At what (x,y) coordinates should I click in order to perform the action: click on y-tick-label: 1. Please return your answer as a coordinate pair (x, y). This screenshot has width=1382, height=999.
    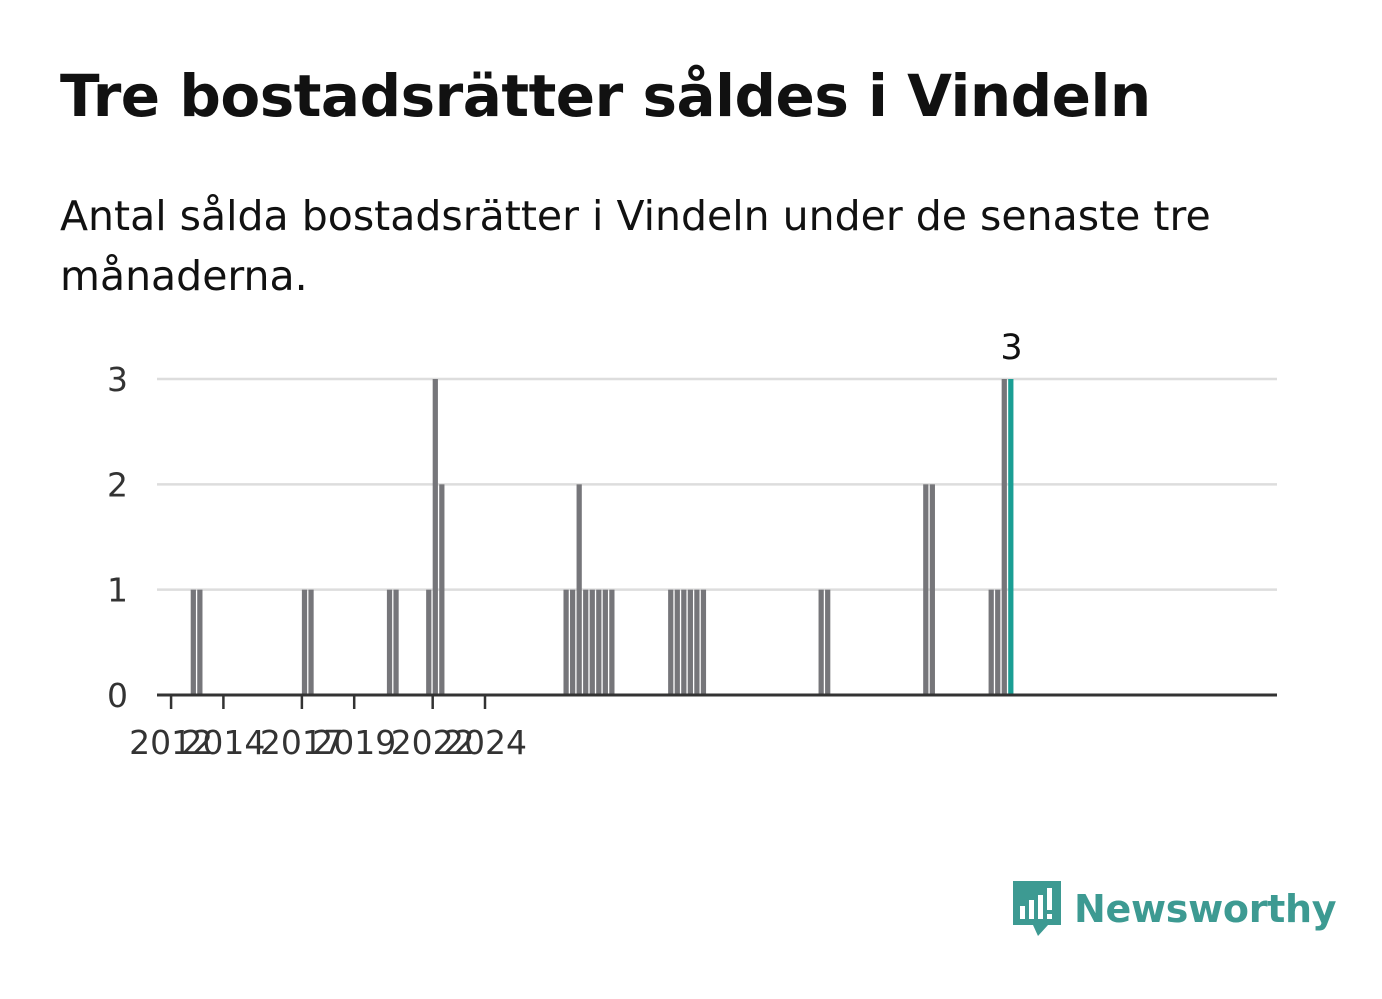
    Looking at the image, I should click on (117, 590).